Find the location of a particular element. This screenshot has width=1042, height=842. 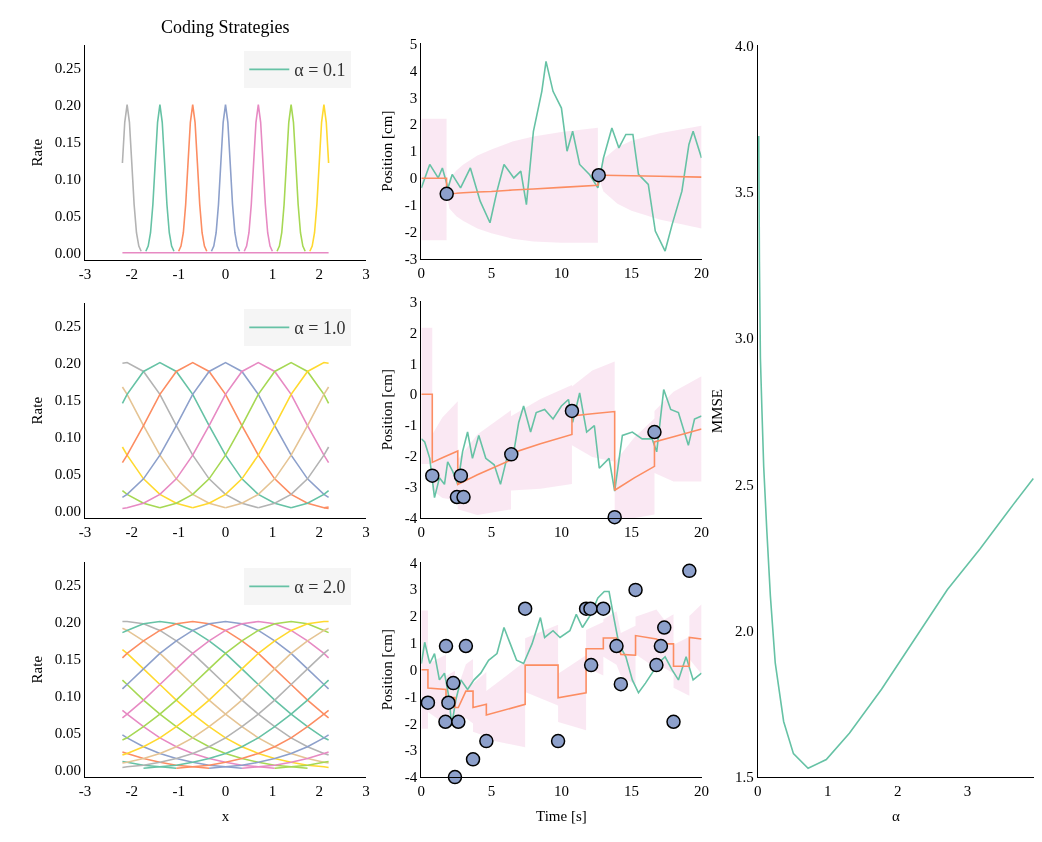

legend-label: α = 2.0 is located at coordinates (320, 587).